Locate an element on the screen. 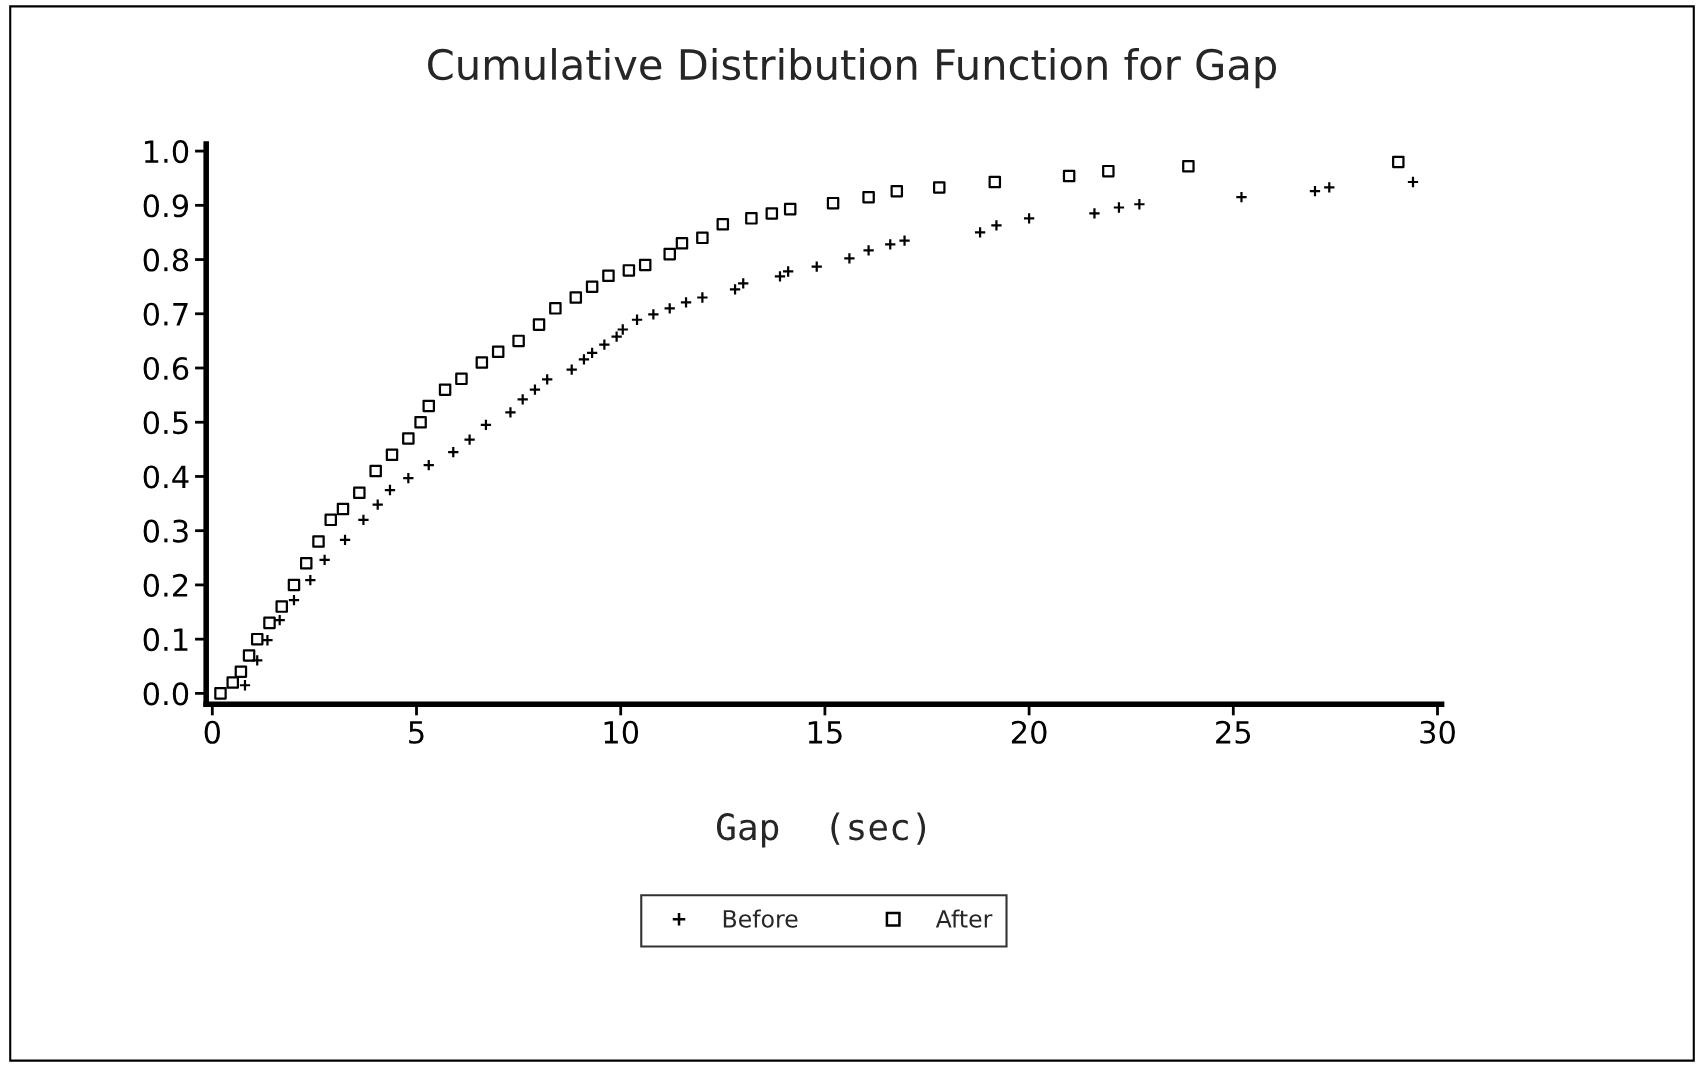 The width and height of the screenshot is (1704, 1067). y-tick-label: 1.0 is located at coordinates (166, 152).